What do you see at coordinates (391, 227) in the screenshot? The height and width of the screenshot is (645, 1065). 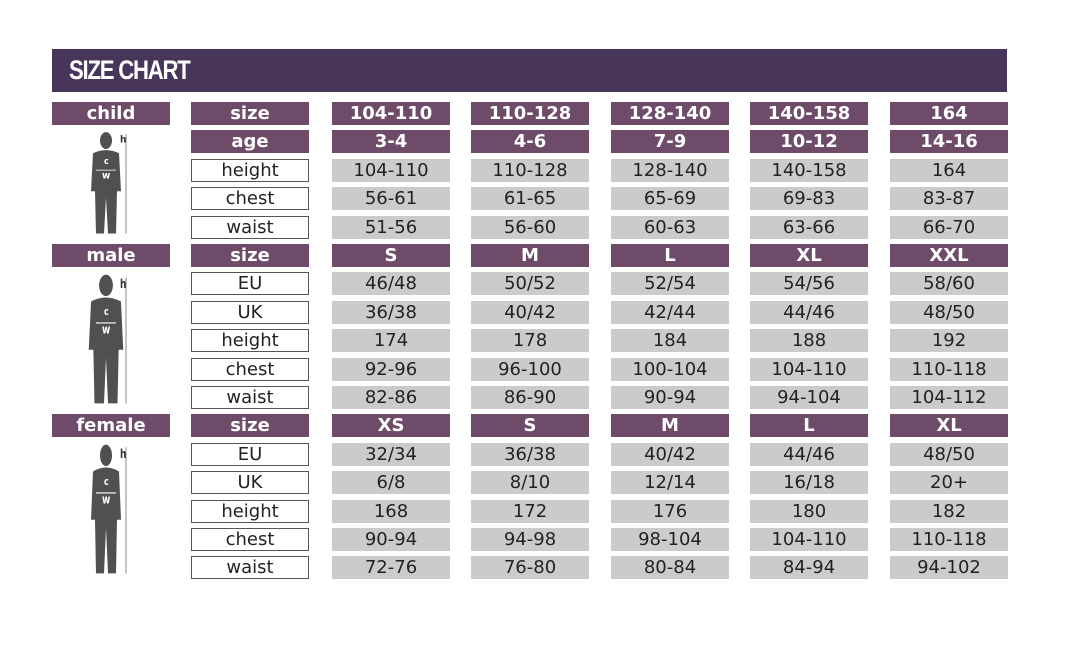 I see `value-cell: 51-56` at bounding box center [391, 227].